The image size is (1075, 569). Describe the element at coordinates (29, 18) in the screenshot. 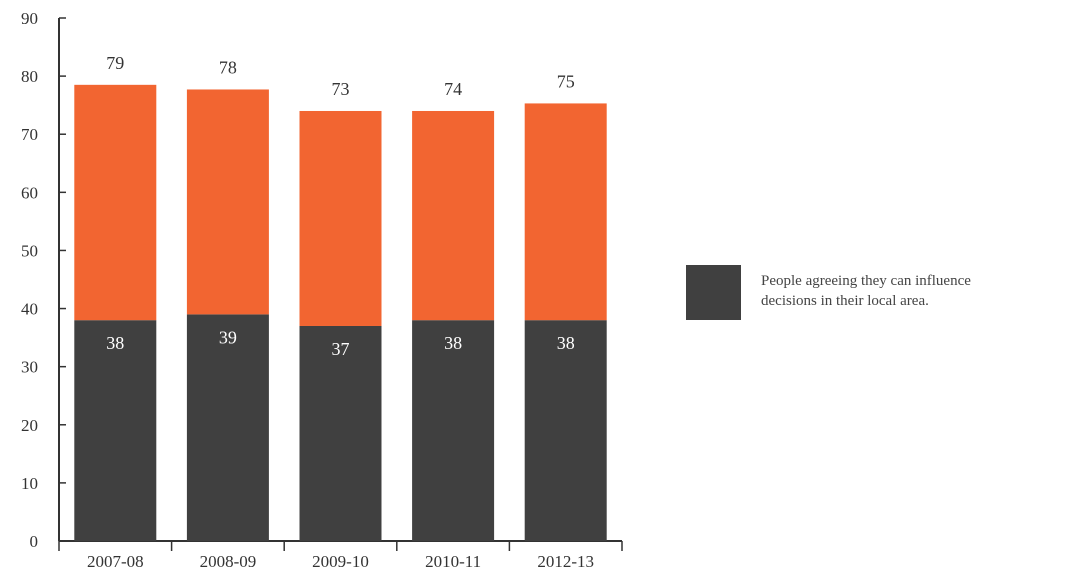

I see `y-tick-label: 90` at that location.